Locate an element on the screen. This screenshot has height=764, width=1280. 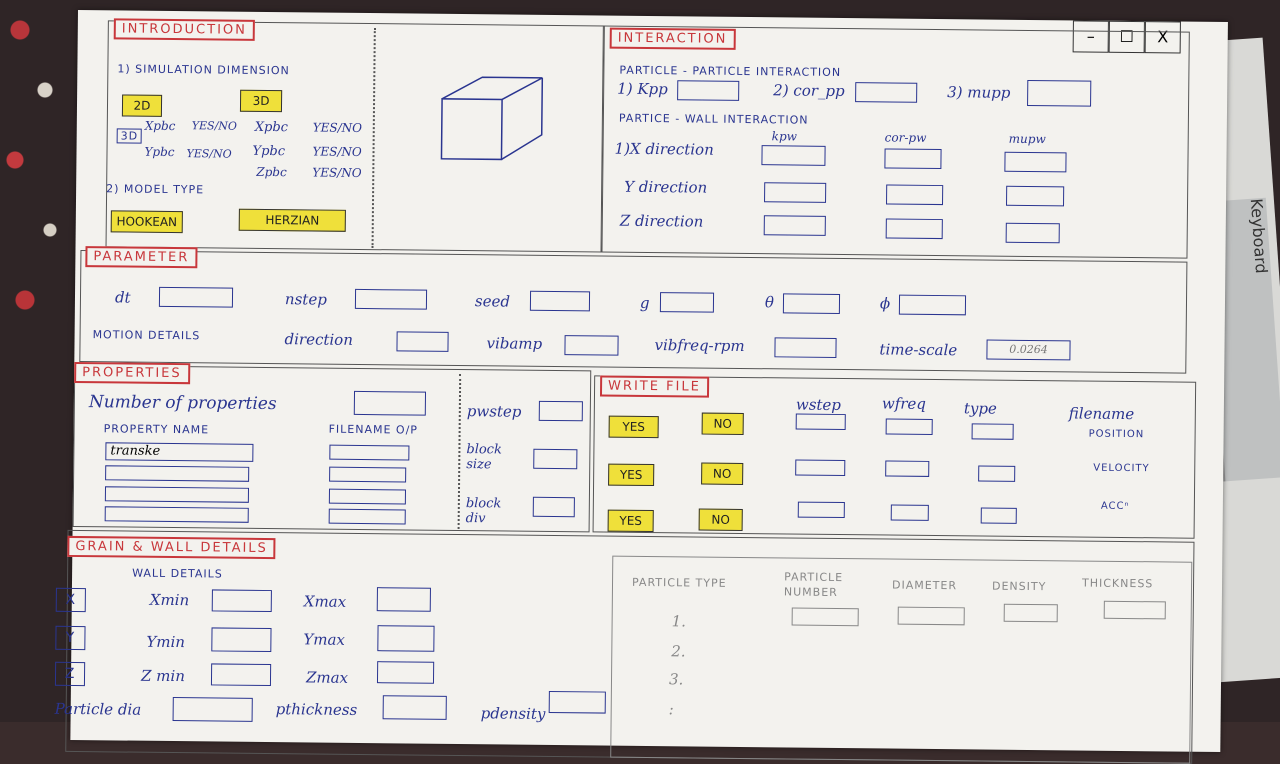
kpp-input is located at coordinates (708, 90).